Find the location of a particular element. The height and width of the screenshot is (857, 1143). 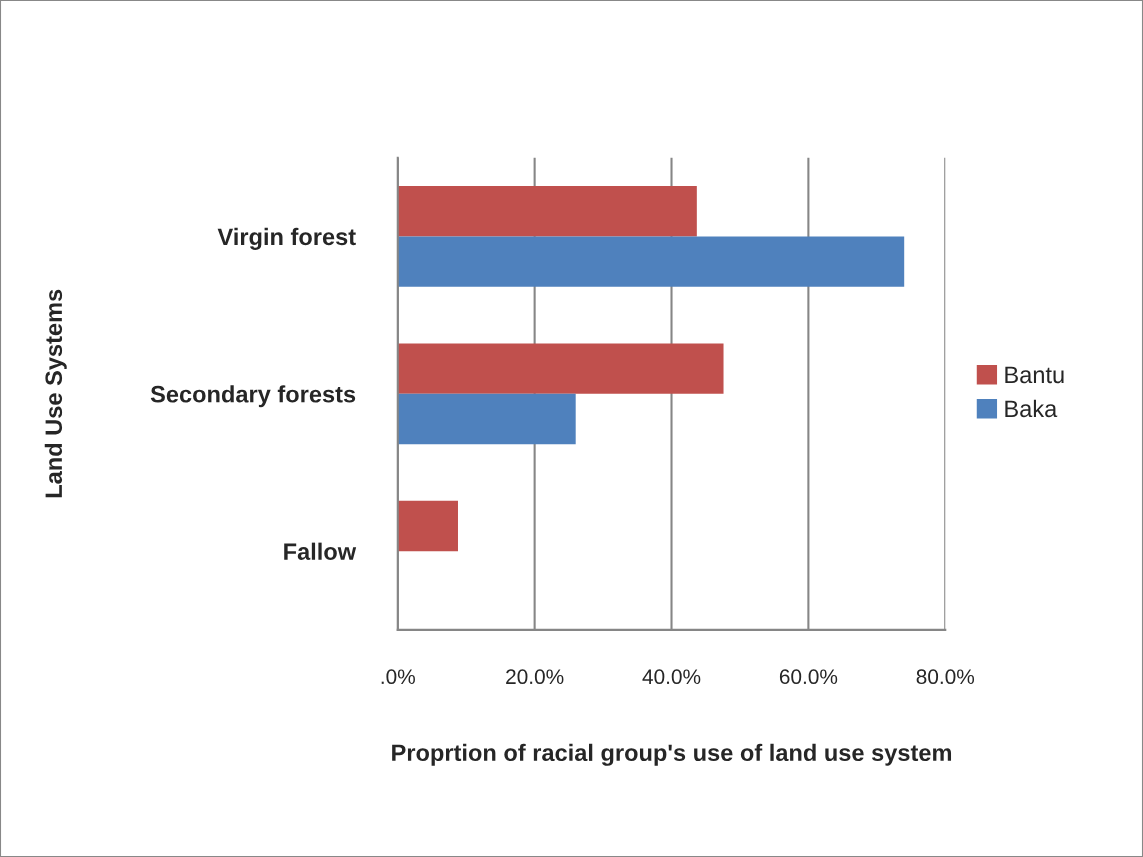

x-axis-title: Proprtion of racial group's use of land use system is located at coordinates (672, 754).